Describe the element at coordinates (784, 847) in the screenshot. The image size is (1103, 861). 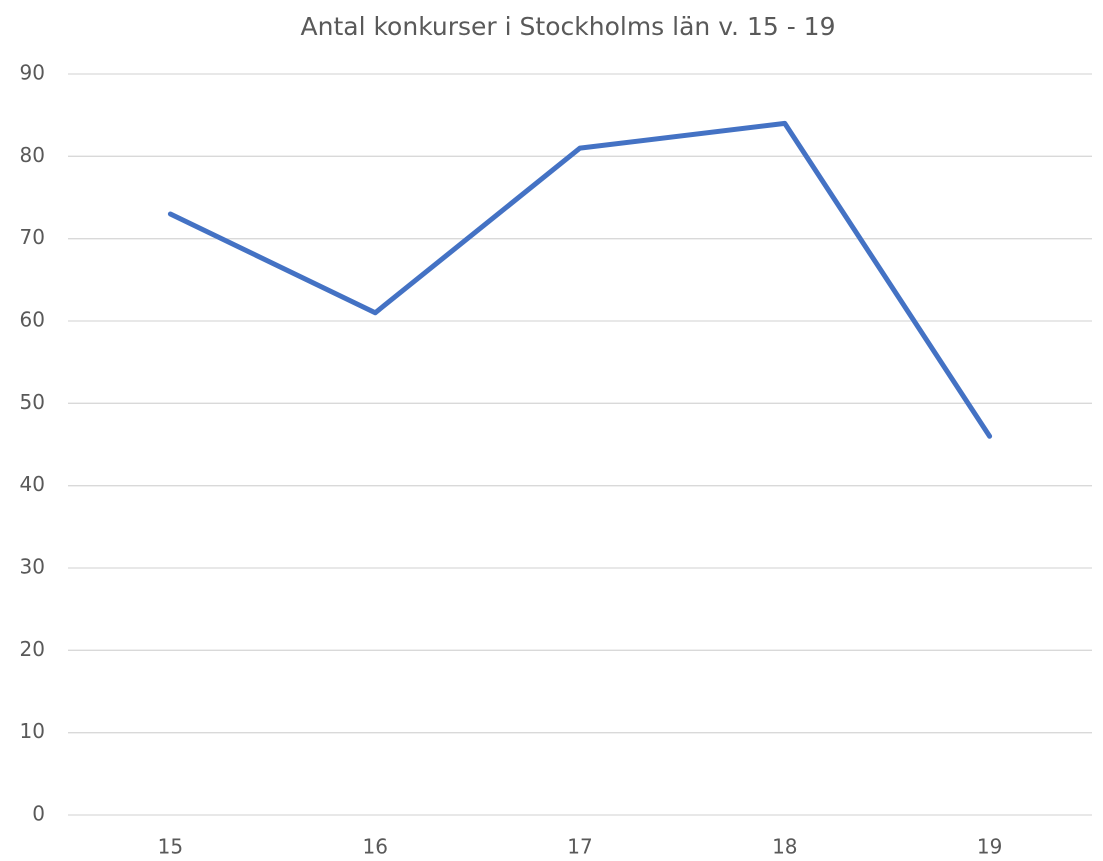
I see `x-tick-label: 18` at that location.